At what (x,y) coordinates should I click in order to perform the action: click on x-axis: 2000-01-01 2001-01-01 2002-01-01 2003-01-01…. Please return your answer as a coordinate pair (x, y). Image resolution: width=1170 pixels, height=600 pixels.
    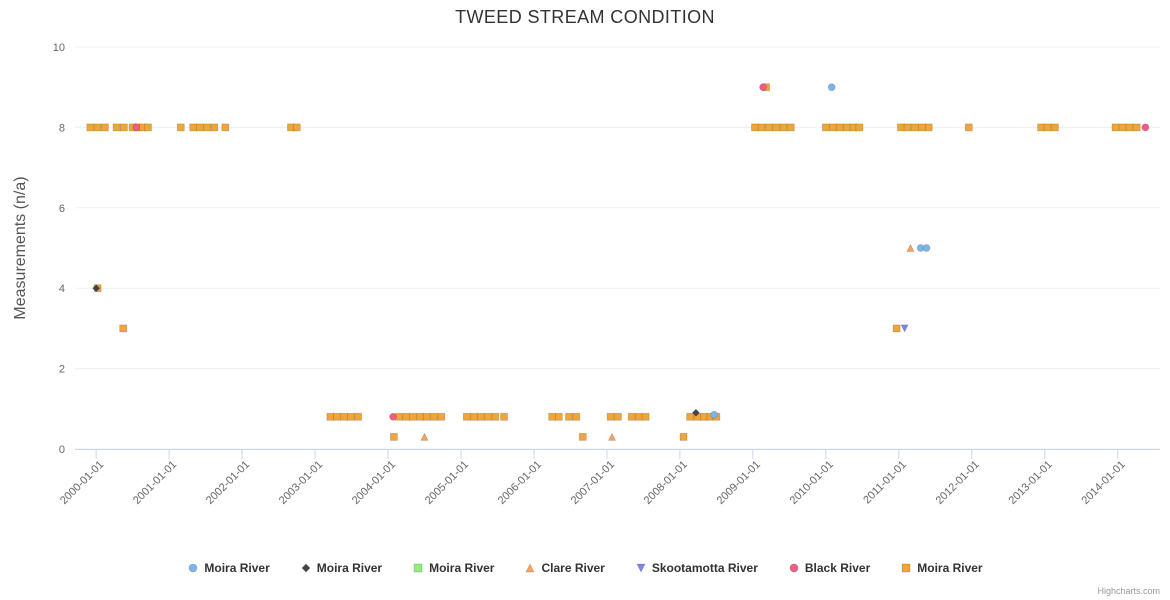
    Looking at the image, I should click on (609, 478).